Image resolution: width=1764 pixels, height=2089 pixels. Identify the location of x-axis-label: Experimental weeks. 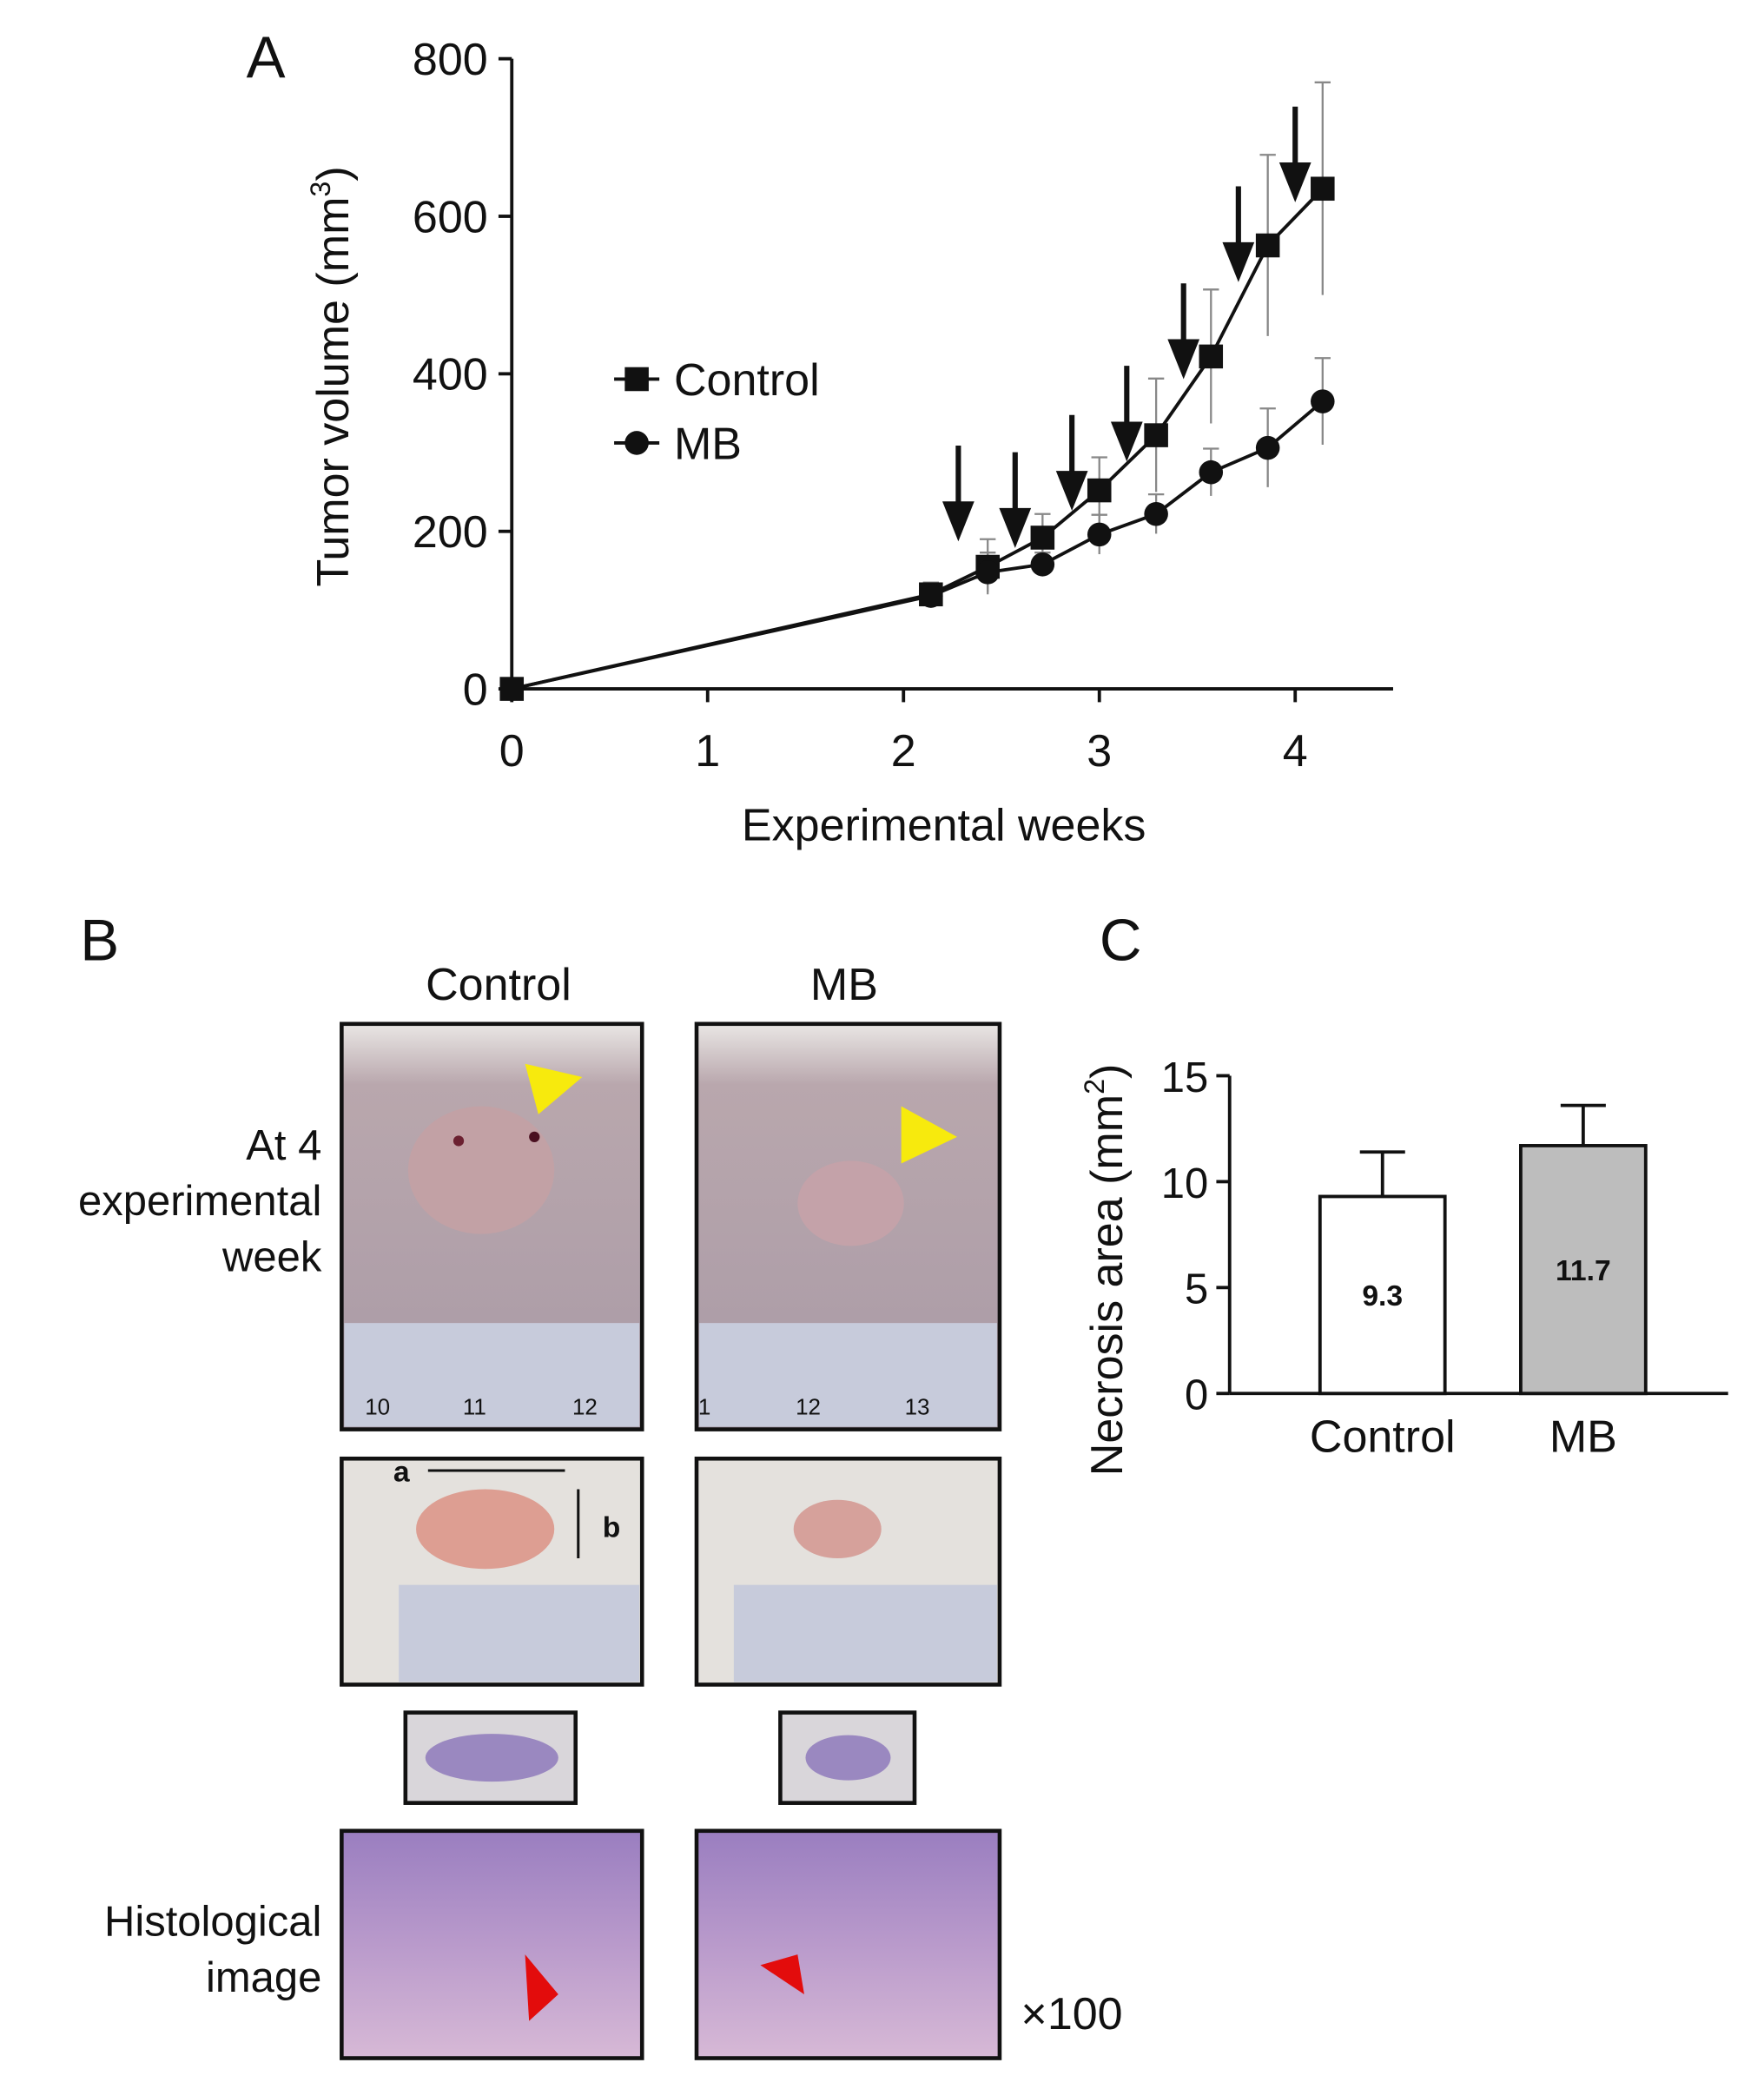
(944, 826).